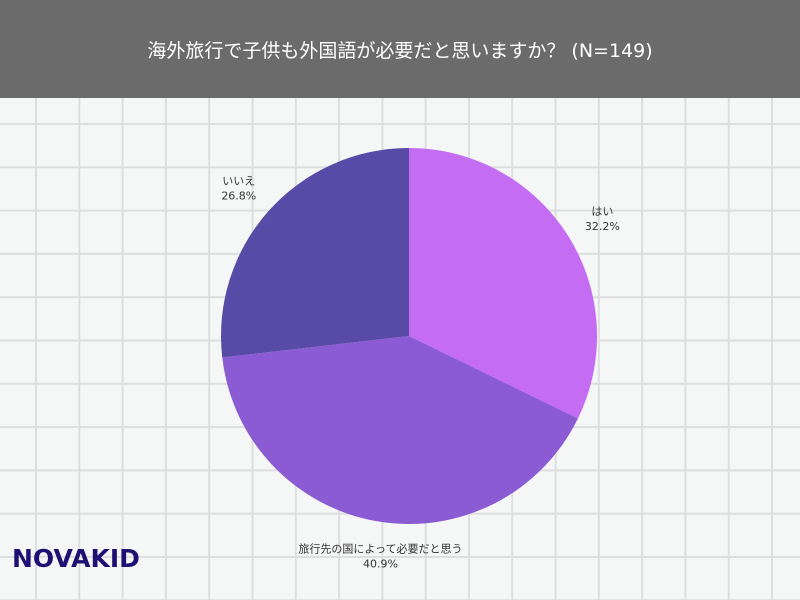 The height and width of the screenshot is (600, 800). I want to click on logo-text: NOVAKID, so click(76, 558).